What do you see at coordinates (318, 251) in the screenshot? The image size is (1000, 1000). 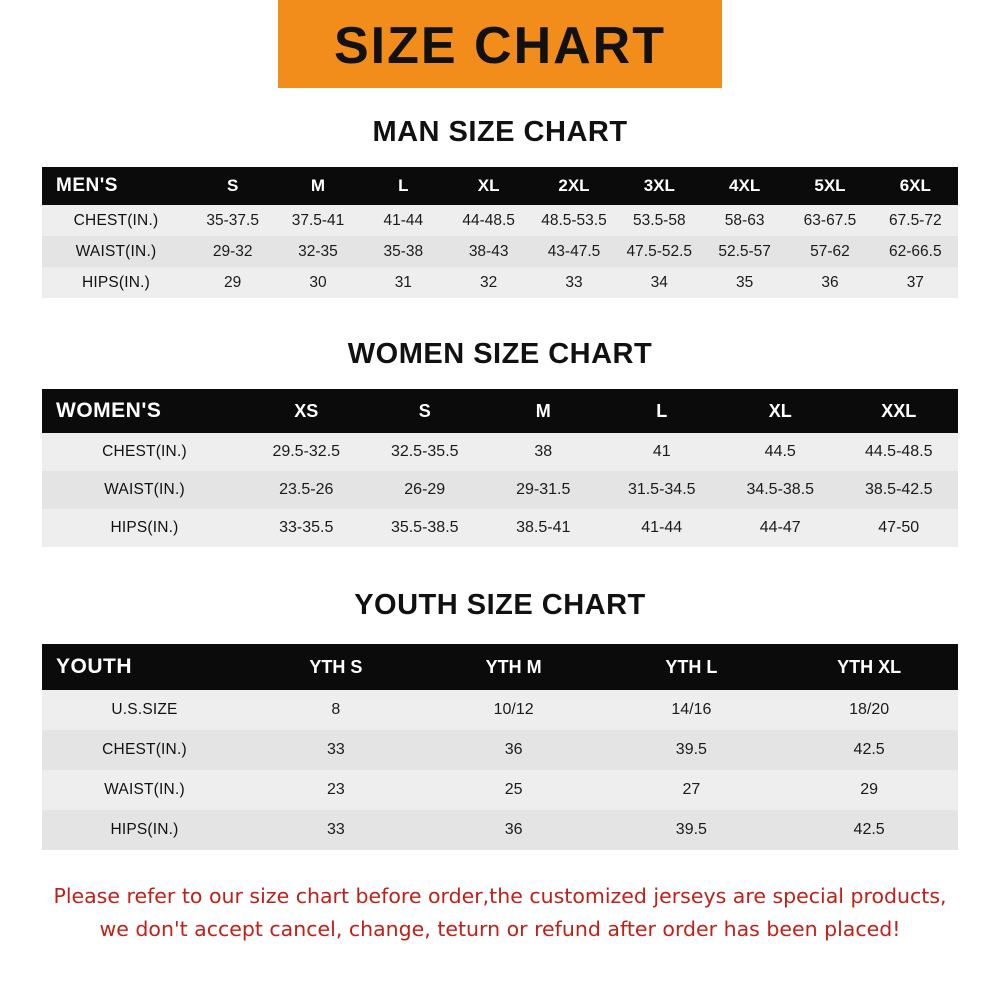 I see `men-cell-1-1: 32-35` at bounding box center [318, 251].